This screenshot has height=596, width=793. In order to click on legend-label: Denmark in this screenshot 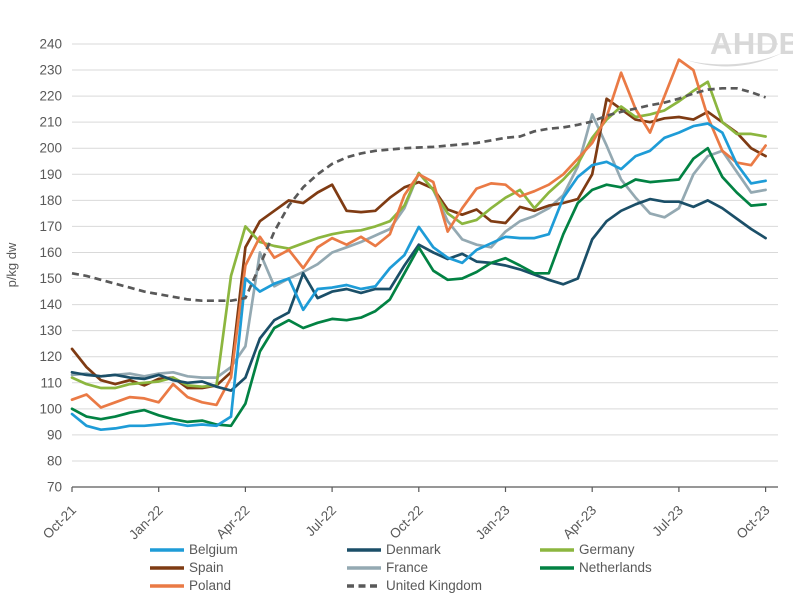, I will do `click(413, 549)`.